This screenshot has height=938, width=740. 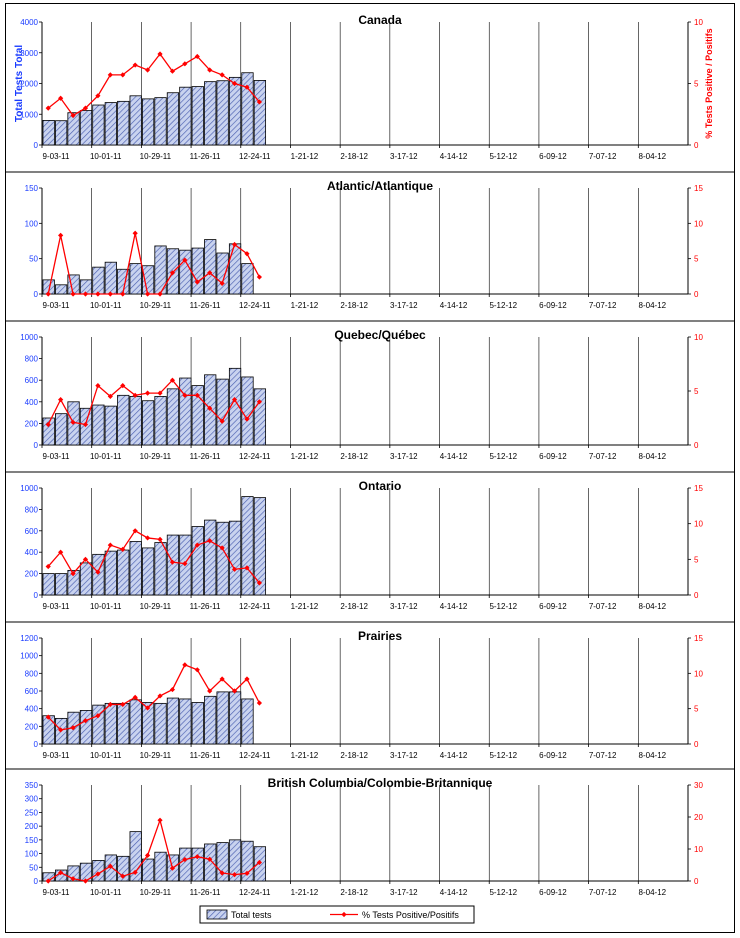 I want to click on legend-bar-label: Total tests, so click(x=251, y=915).